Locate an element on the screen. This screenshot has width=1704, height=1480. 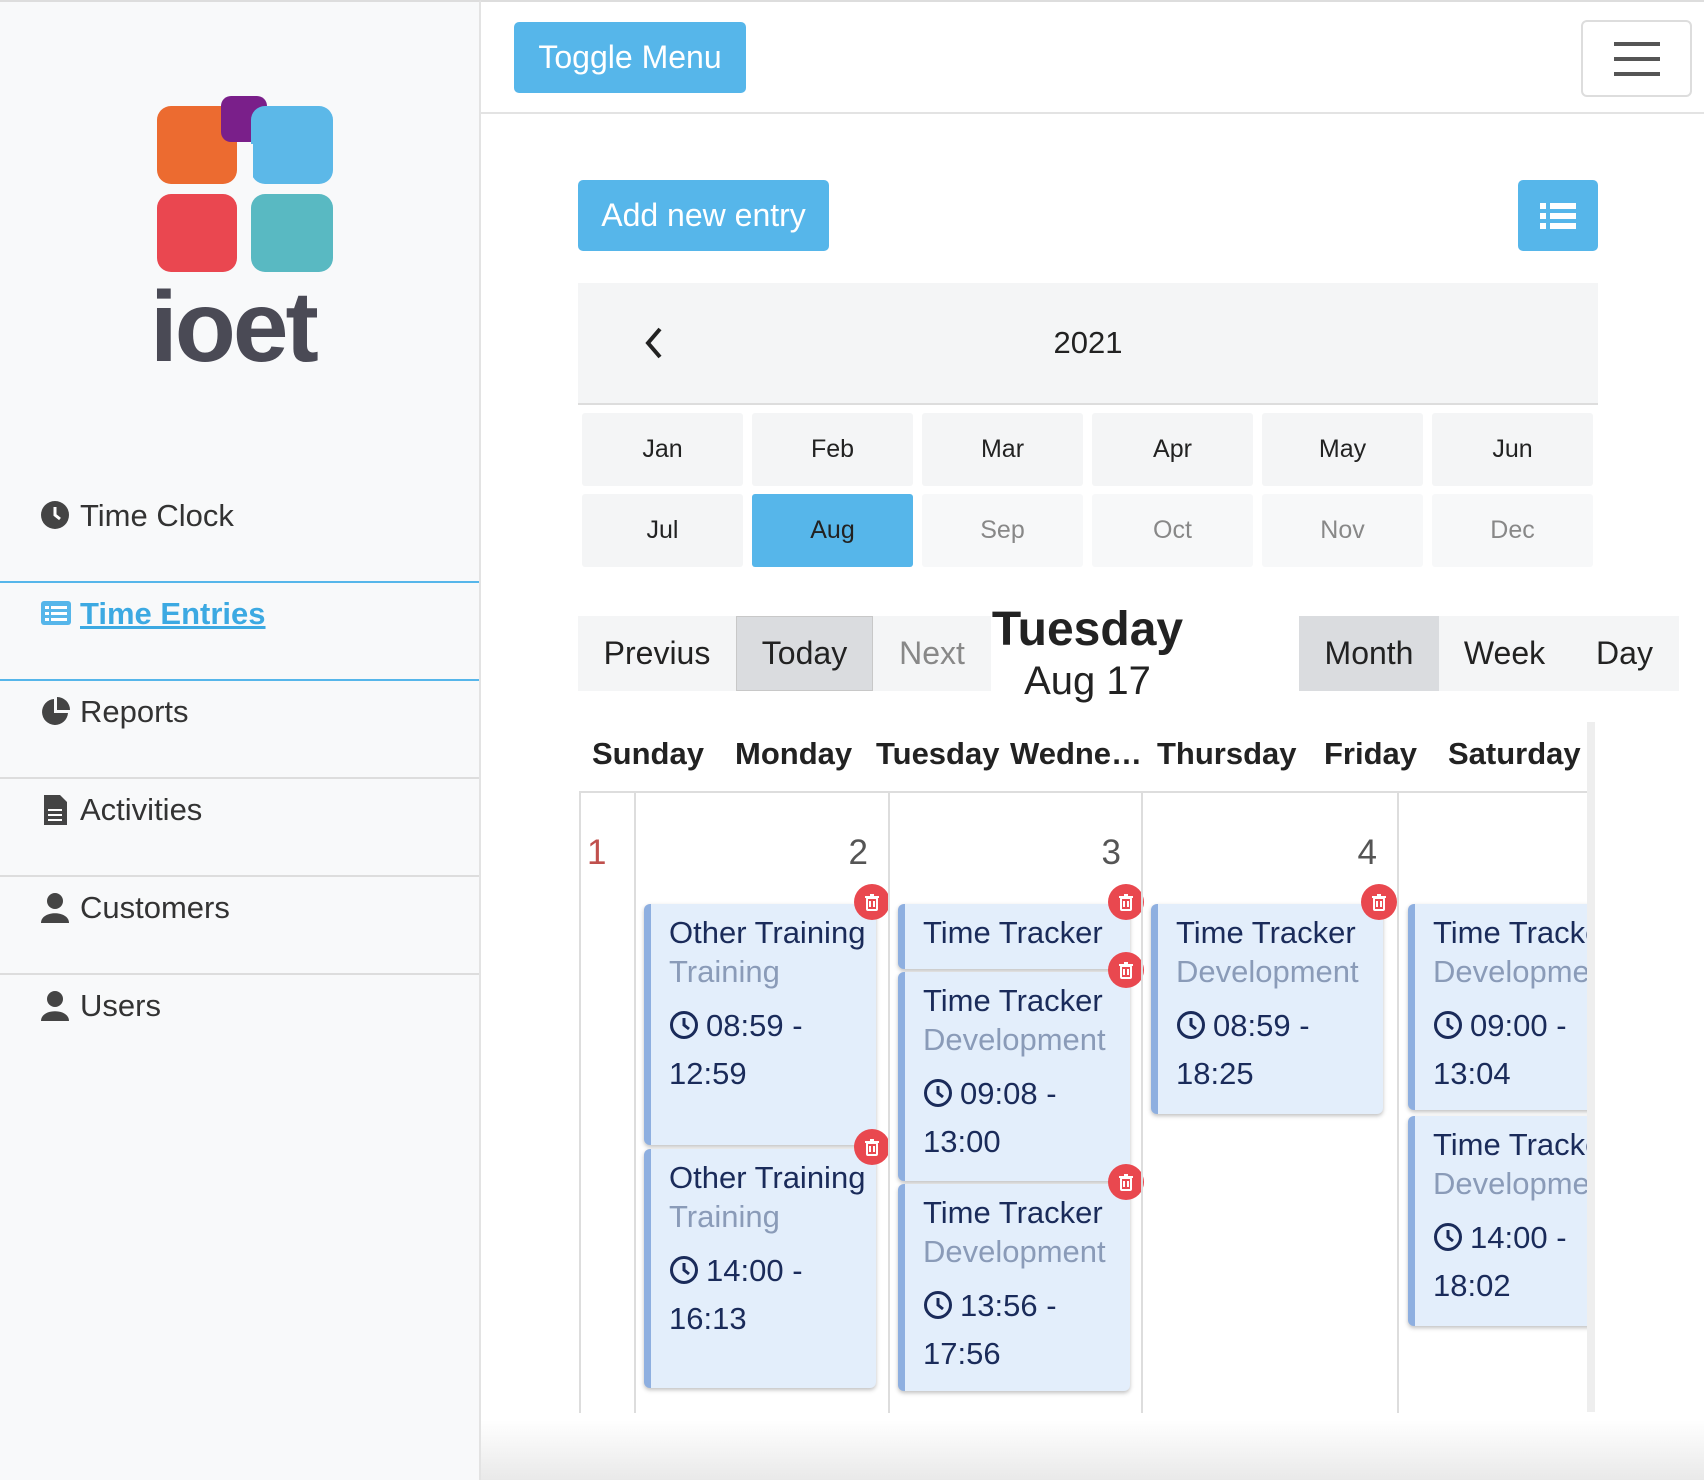
view-button: Month is located at coordinates (1369, 653).